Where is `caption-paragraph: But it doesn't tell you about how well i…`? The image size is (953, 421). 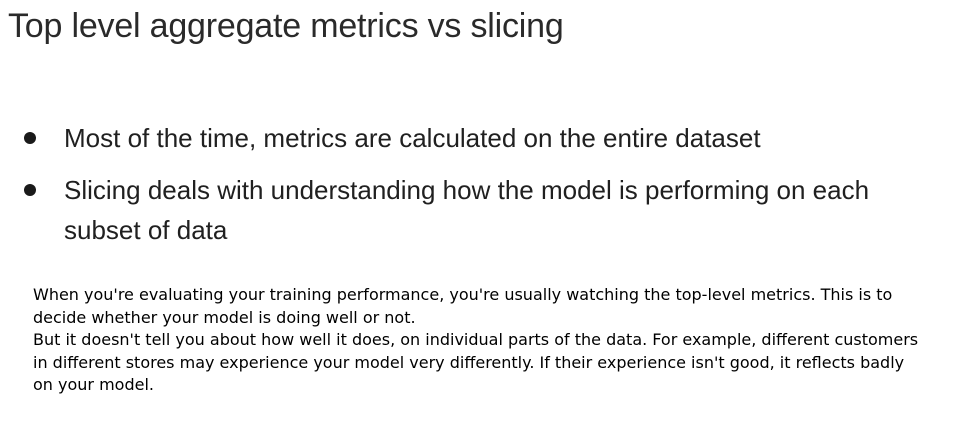 caption-paragraph: But it doesn't tell you about how well i… is located at coordinates (476, 362).